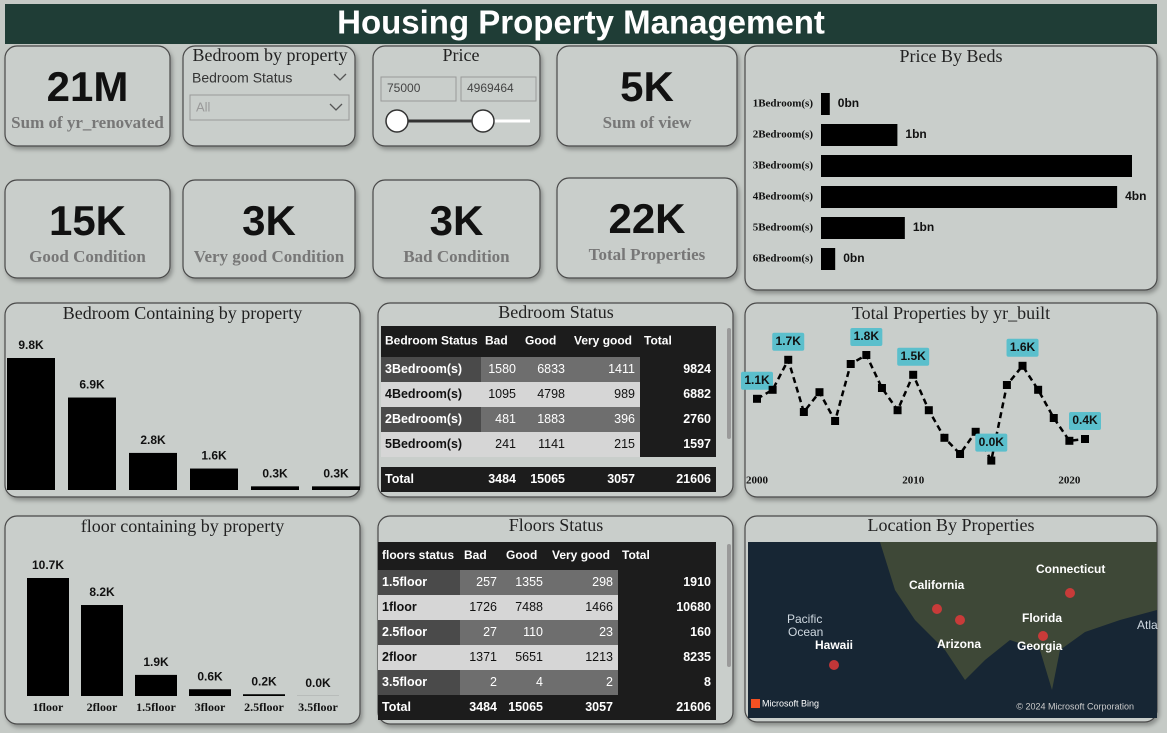 The width and height of the screenshot is (1167, 733). I want to click on data-label: 1.8K, so click(867, 336).